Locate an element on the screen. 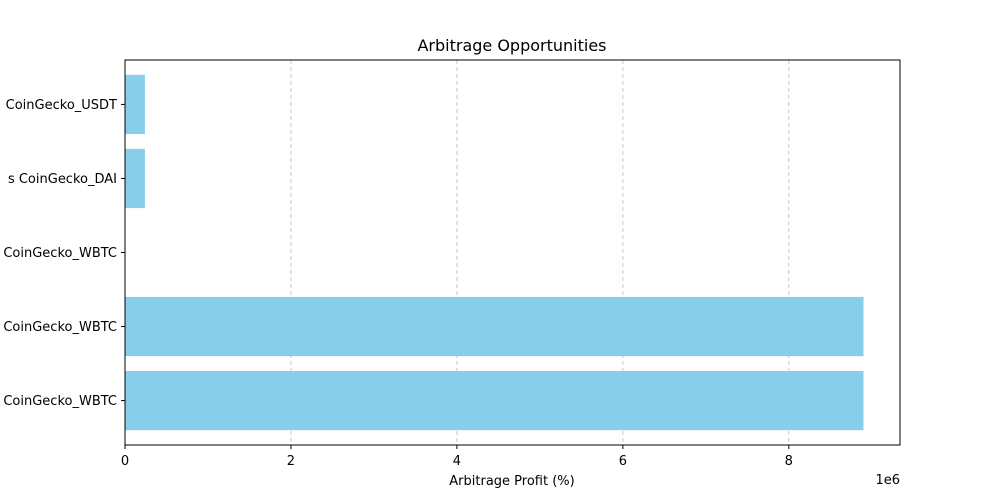 Image resolution: width=1000 pixels, height=500 pixels. x-tick-label-4: 8 is located at coordinates (789, 461).